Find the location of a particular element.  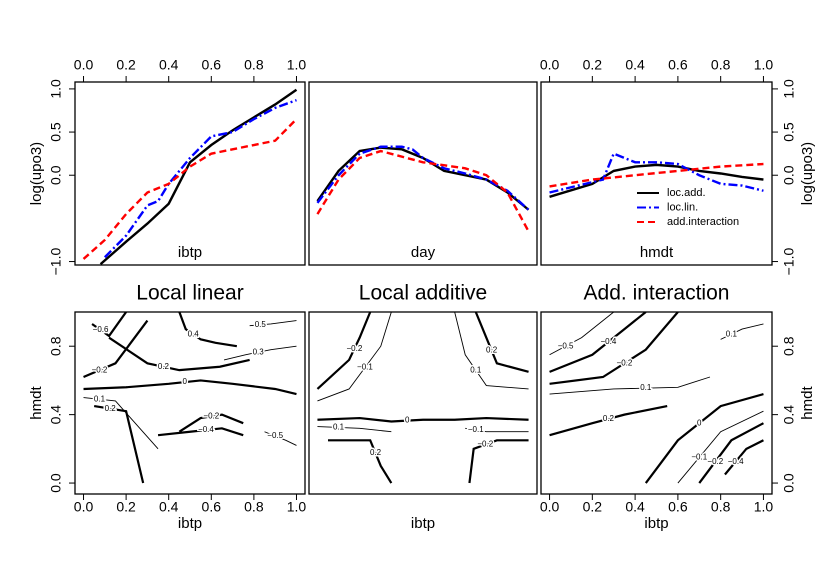

y-tick-label: 0.8 is located at coordinates (56, 346).